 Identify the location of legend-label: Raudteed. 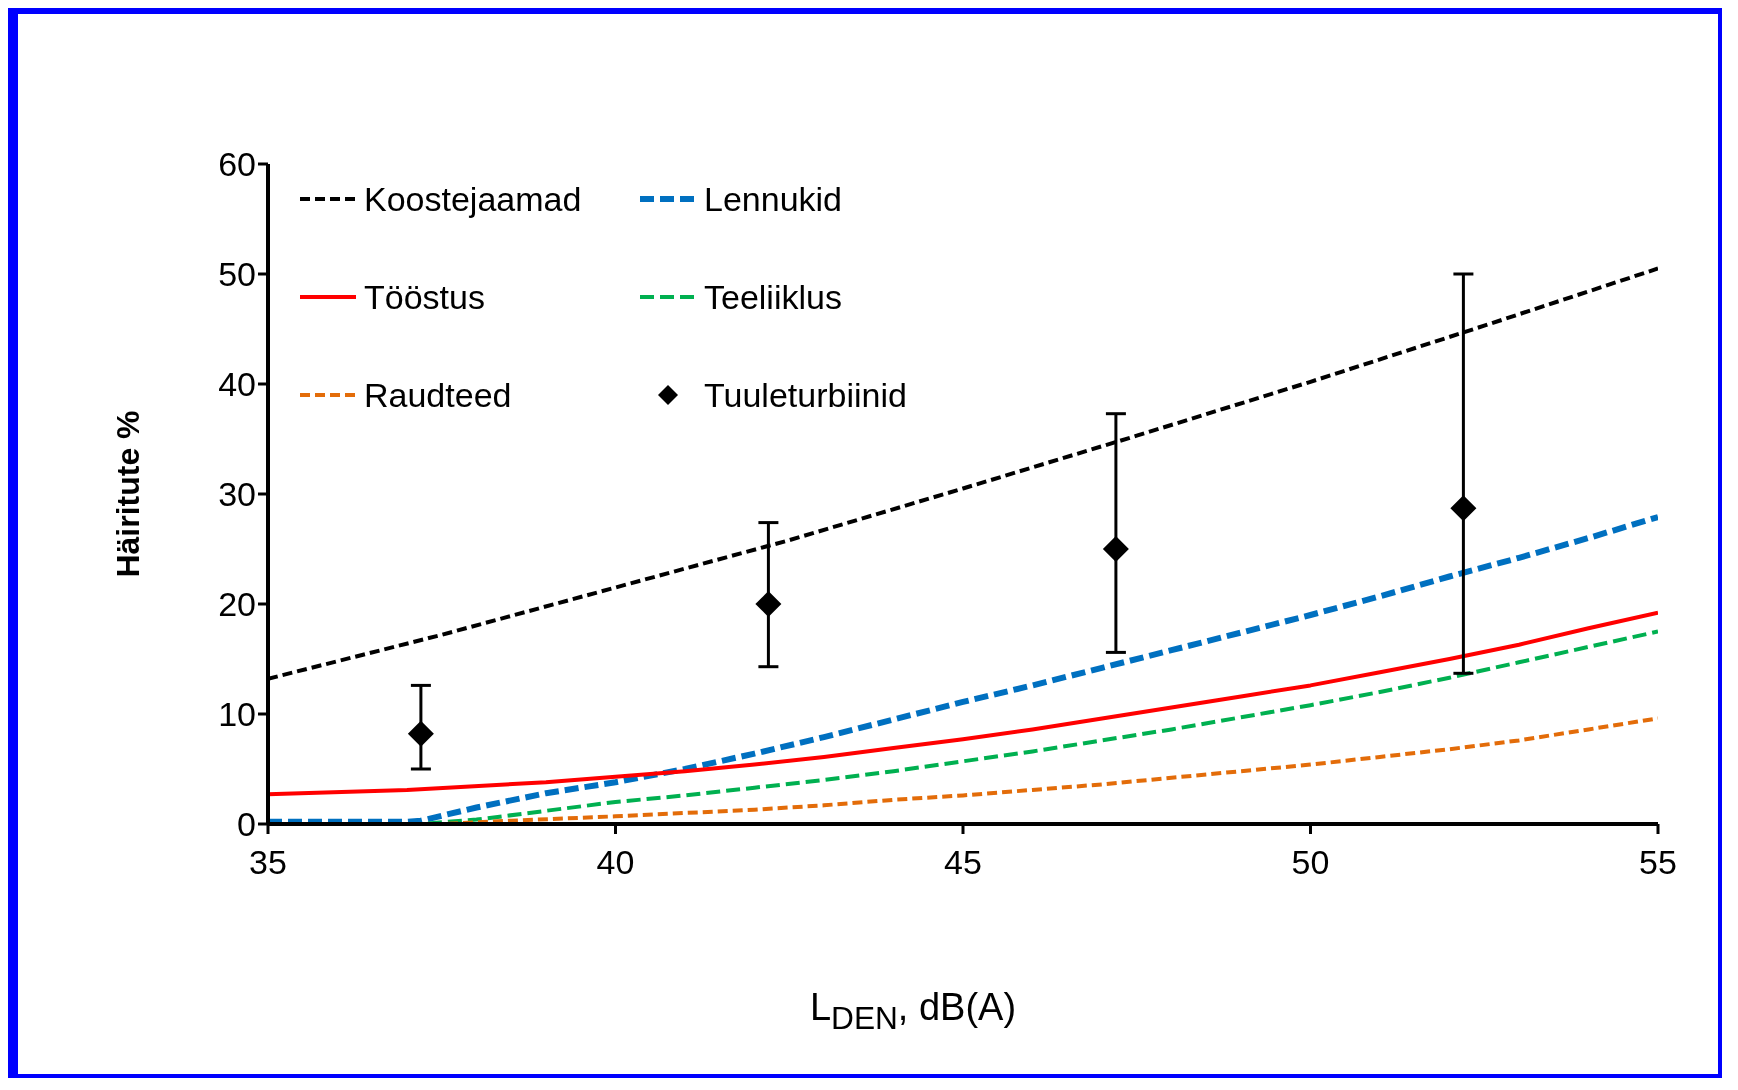
(438, 395).